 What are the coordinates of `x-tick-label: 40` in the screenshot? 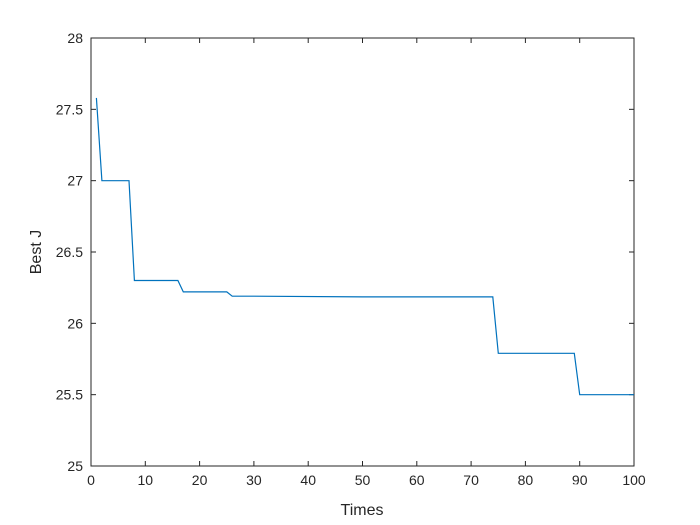 It's located at (308, 480).